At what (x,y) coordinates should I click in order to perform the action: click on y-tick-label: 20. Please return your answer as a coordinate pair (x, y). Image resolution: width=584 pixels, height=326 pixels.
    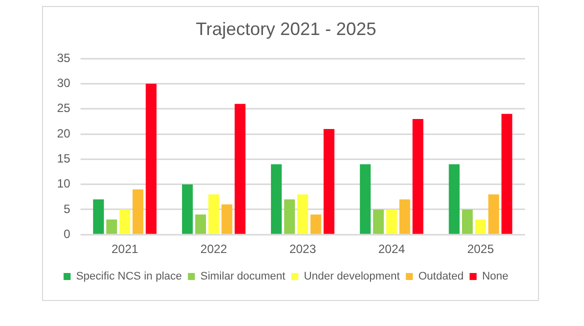
    Looking at the image, I should click on (63, 133).